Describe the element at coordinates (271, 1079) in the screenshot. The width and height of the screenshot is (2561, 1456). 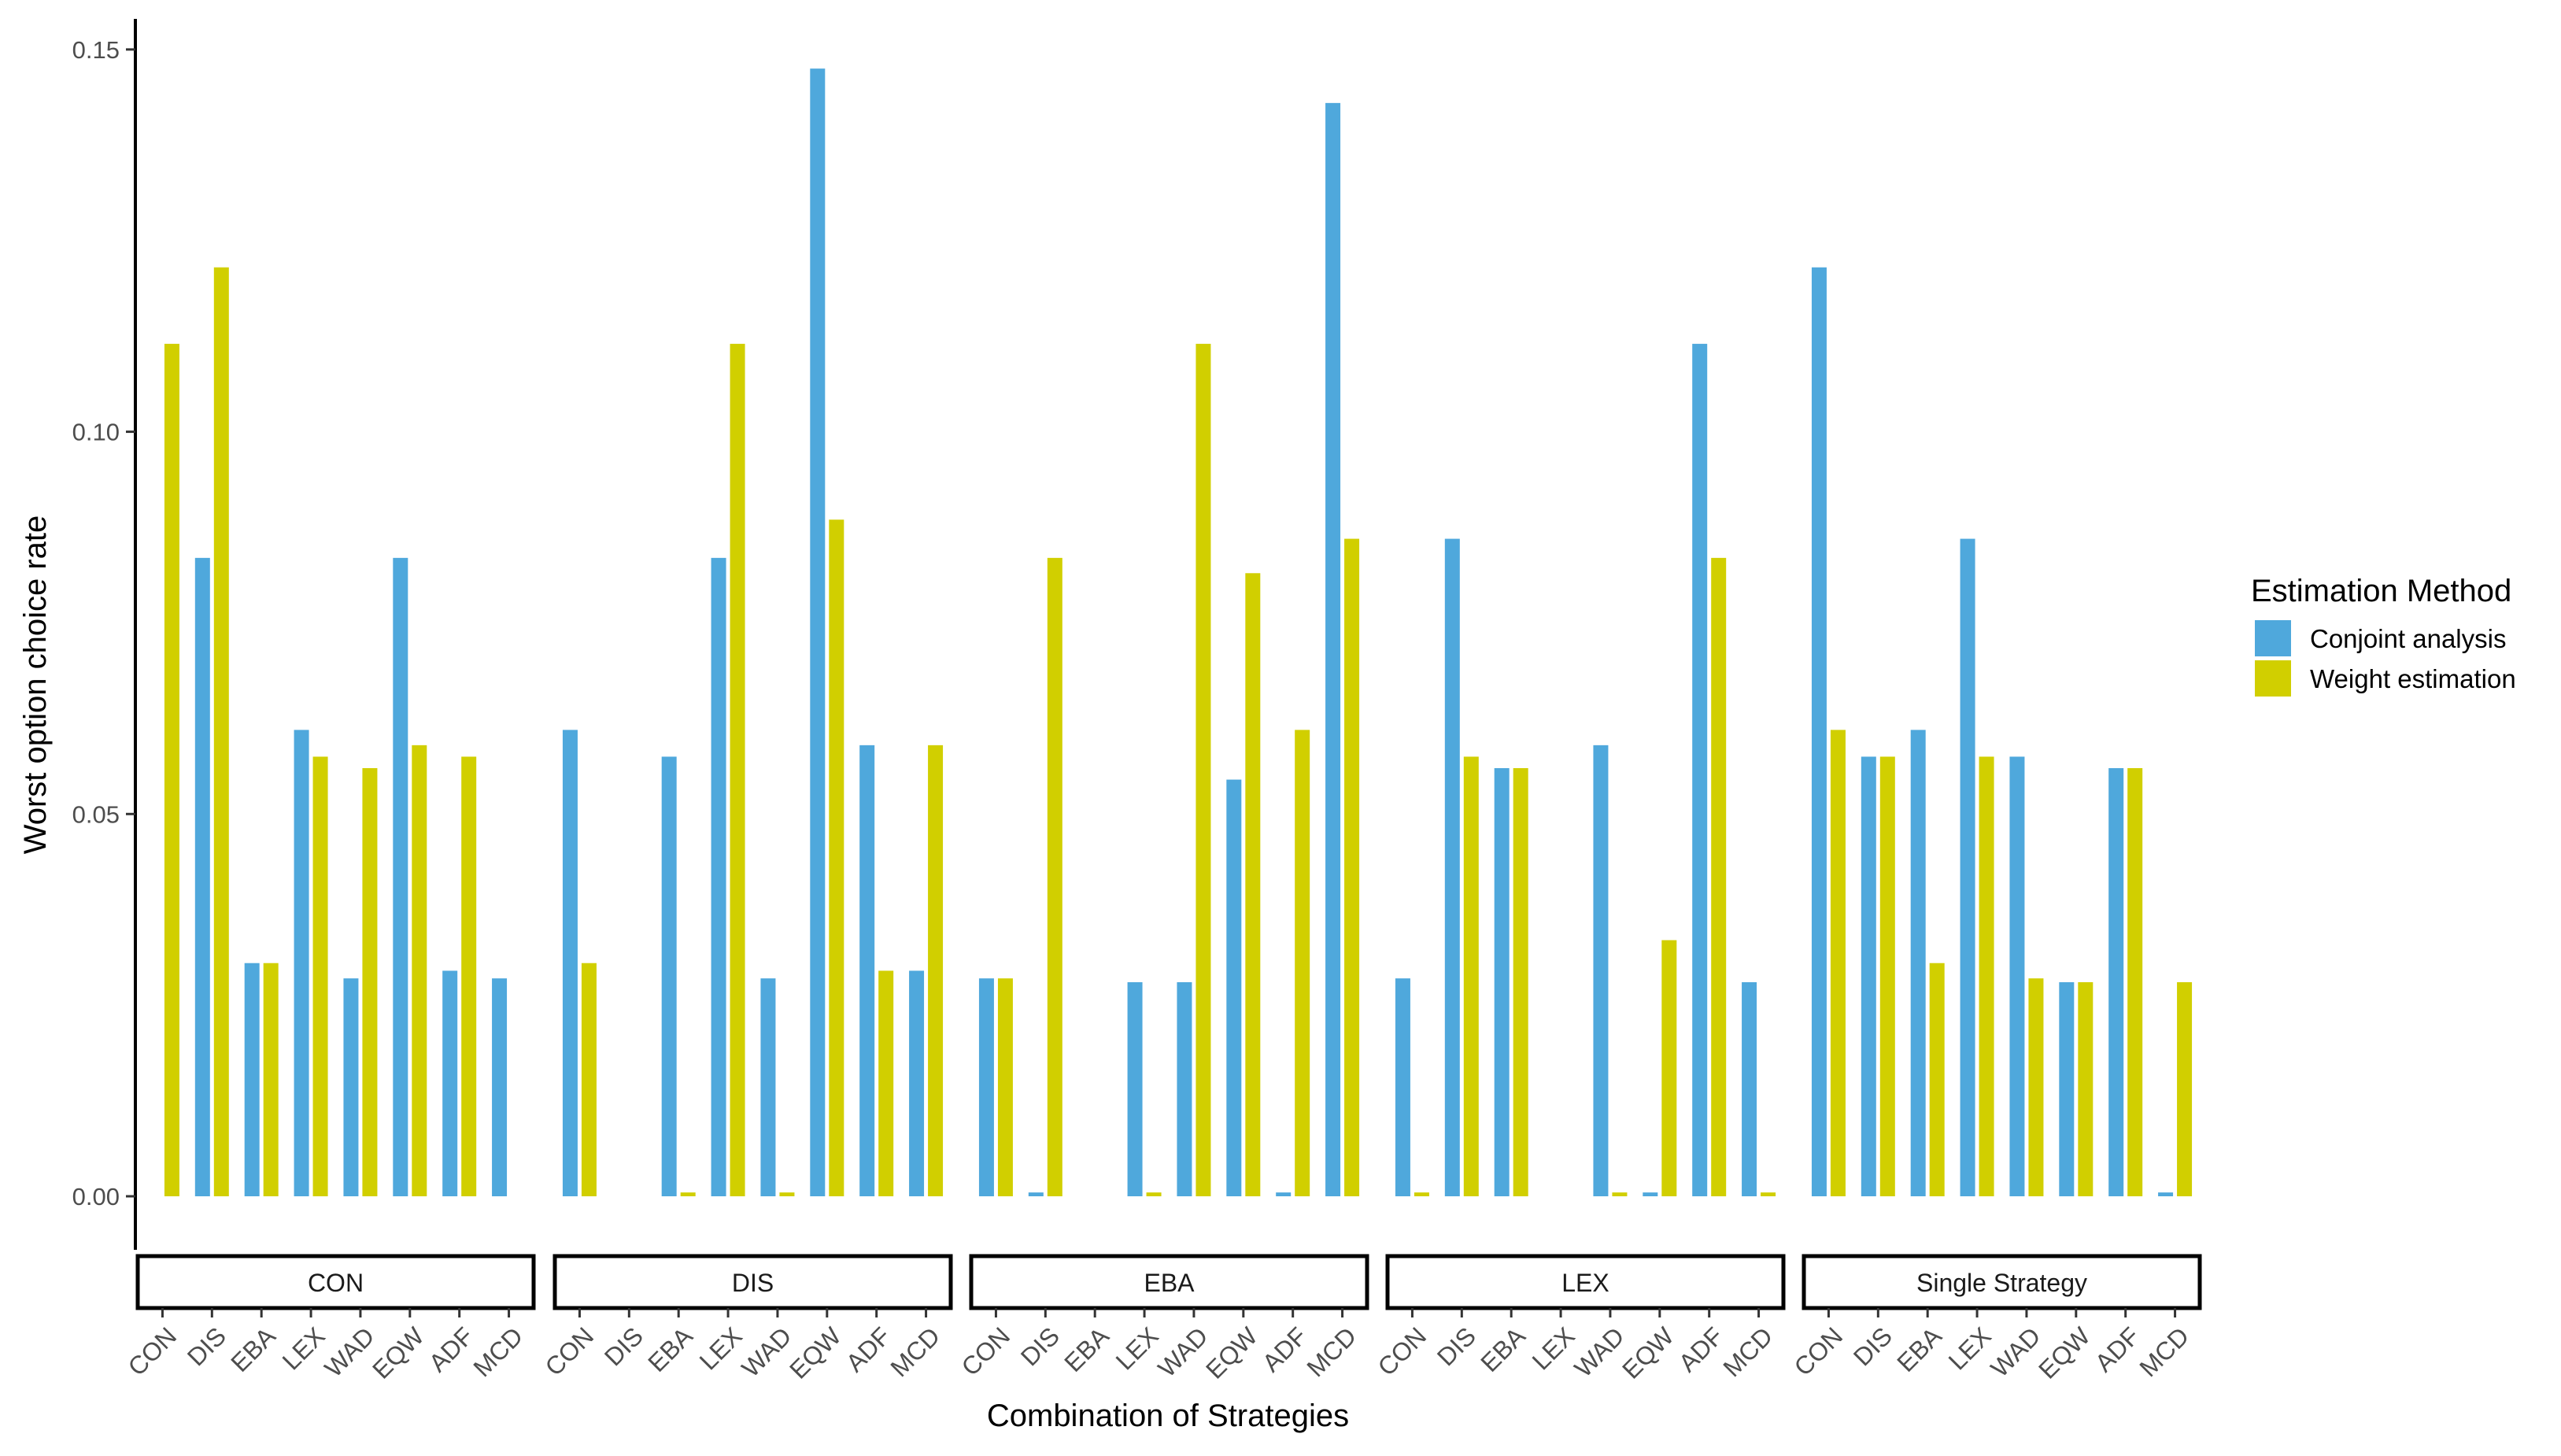
I see `bar-con-eba-weight` at that location.